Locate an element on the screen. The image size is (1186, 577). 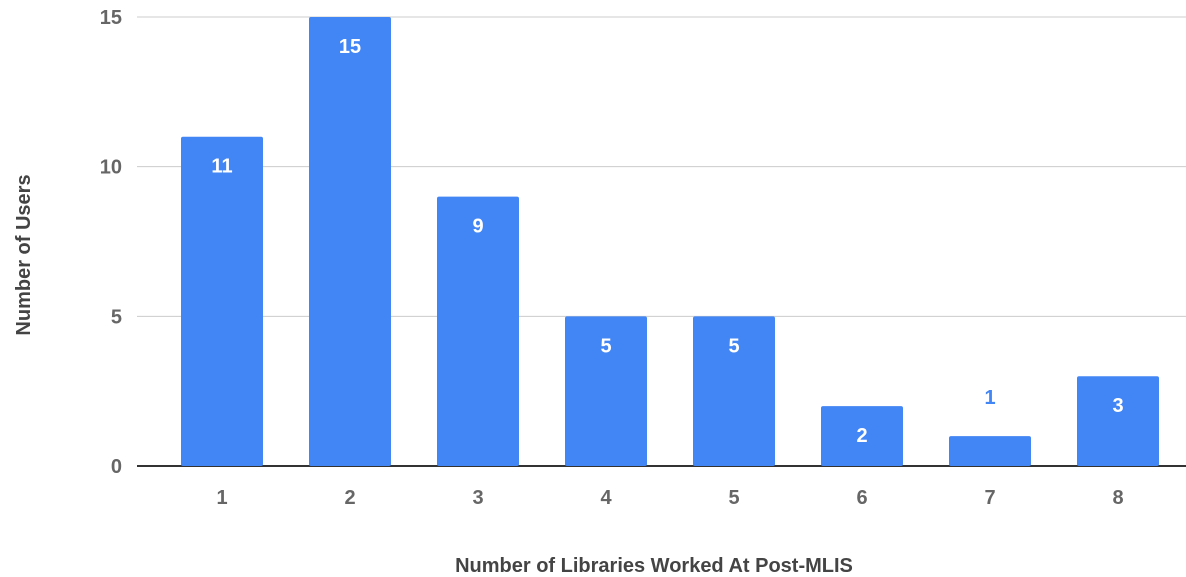
data-label: 11 is located at coordinates (221, 167).